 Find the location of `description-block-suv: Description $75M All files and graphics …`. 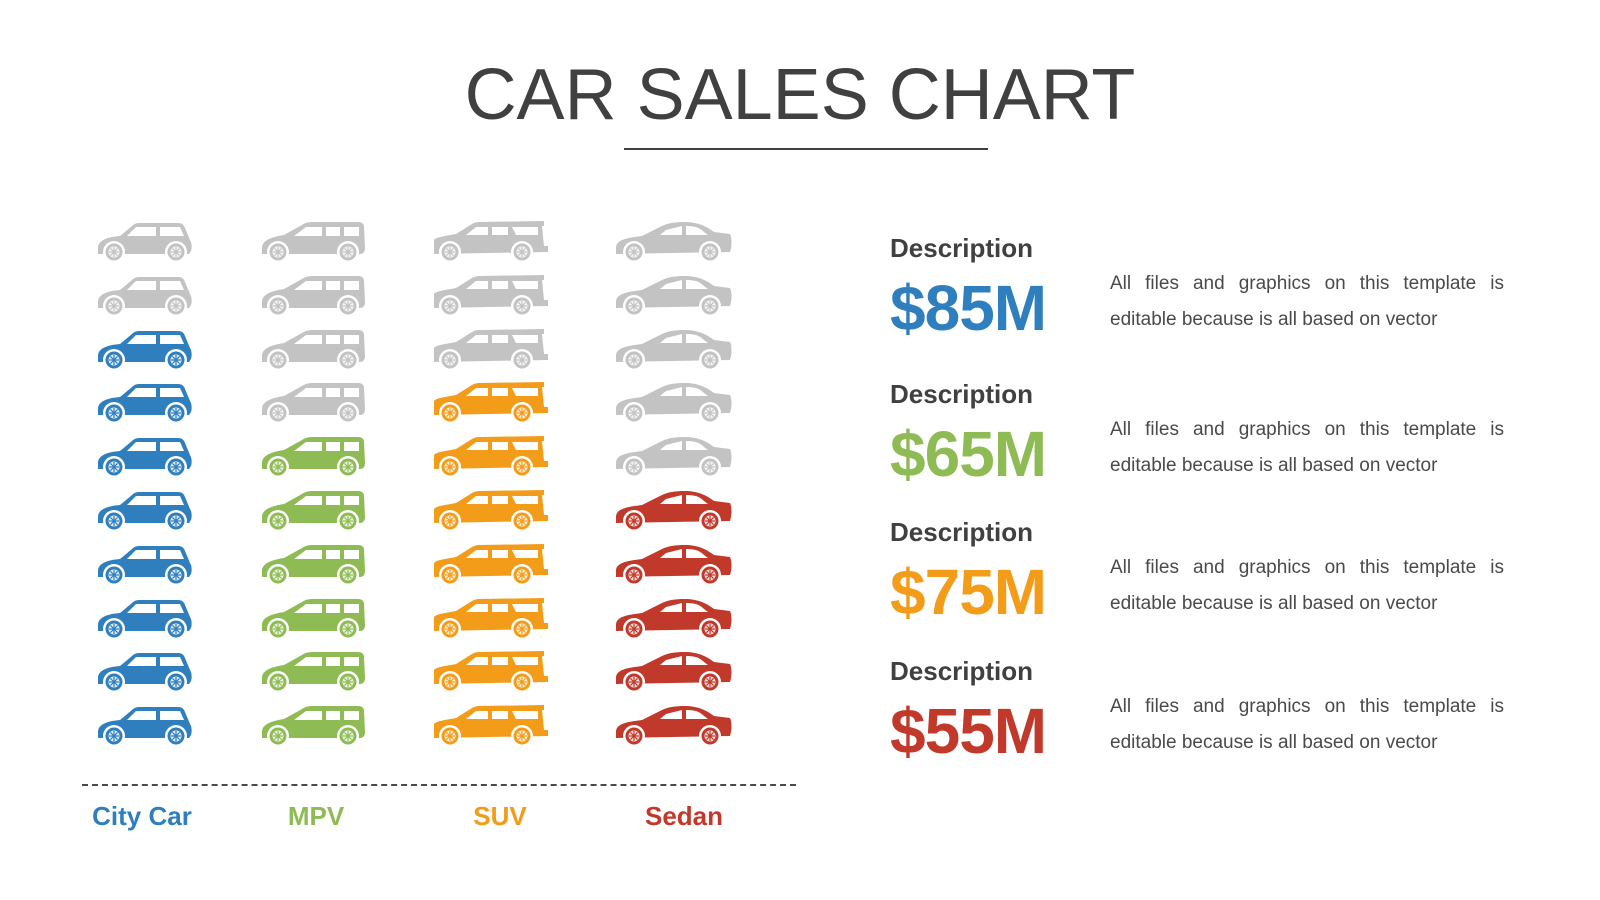

description-block-suv: Description $75M All files and graphics … is located at coordinates (1200, 572).